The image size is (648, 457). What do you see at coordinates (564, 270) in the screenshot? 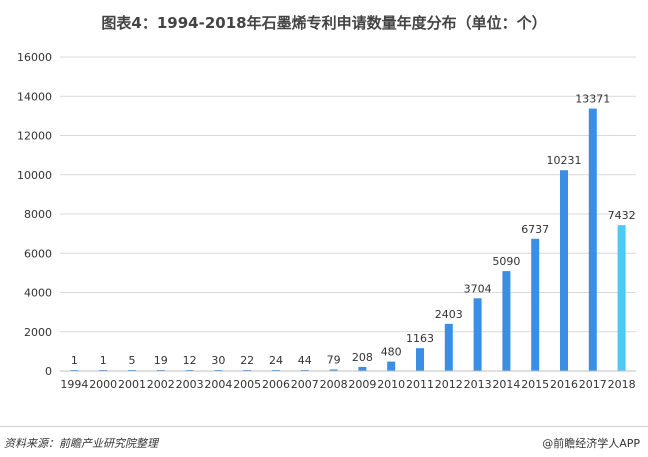
I see `bar-2016` at bounding box center [564, 270].